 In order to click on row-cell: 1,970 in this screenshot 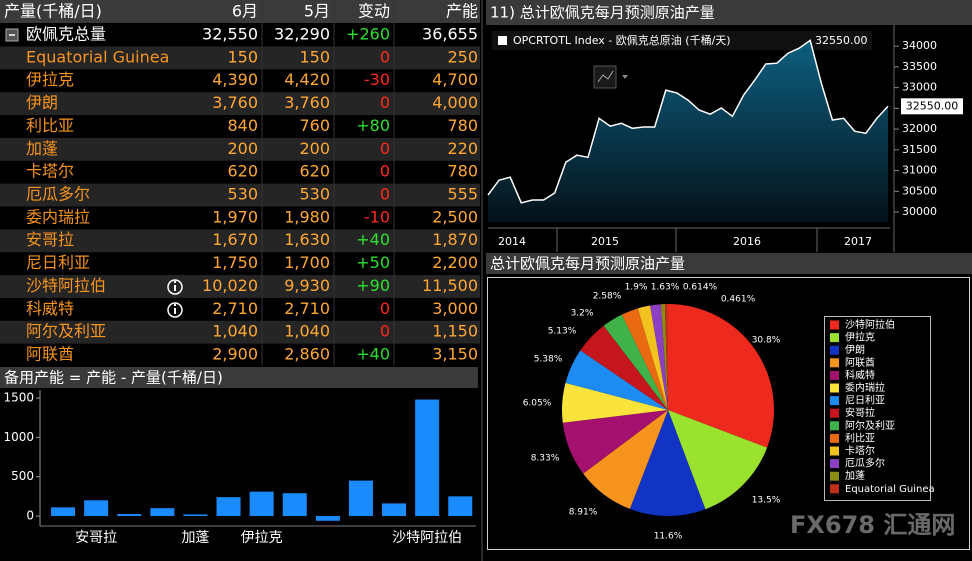, I will do `click(235, 216)`.